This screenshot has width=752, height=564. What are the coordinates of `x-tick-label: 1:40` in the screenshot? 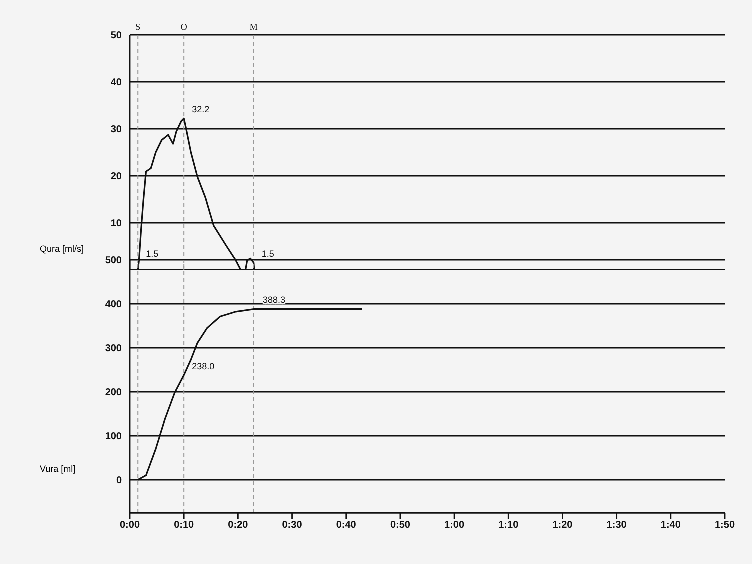 It's located at (671, 526).